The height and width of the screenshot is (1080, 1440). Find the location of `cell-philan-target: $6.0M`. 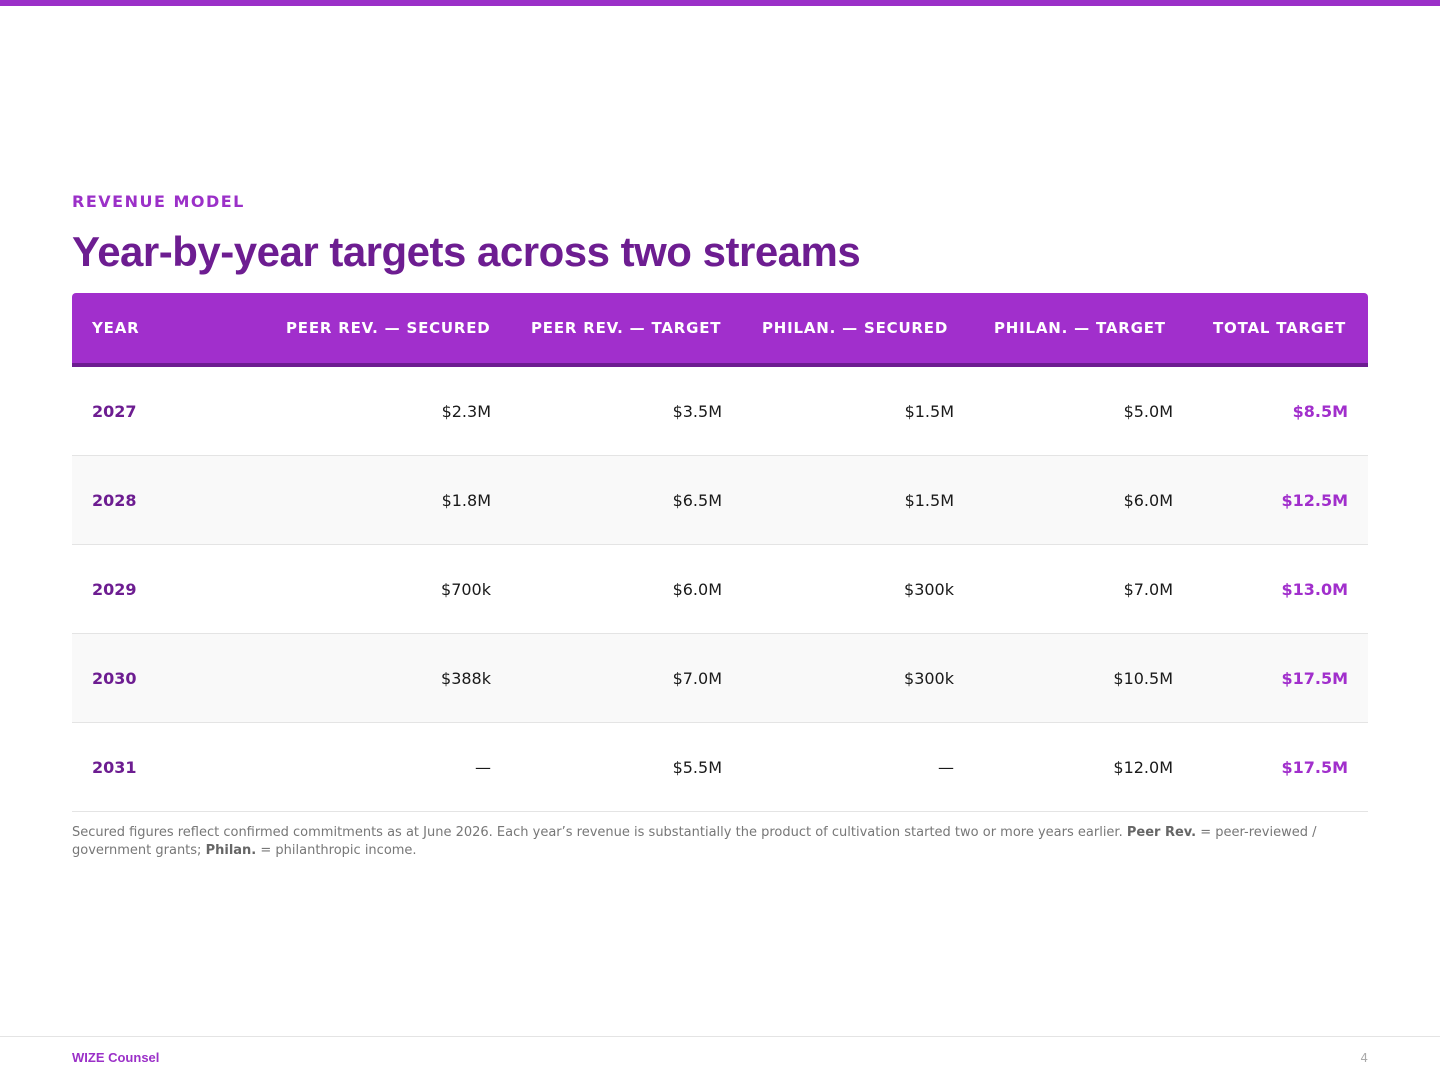

cell-philan-target: $6.0M is located at coordinates (1083, 500).